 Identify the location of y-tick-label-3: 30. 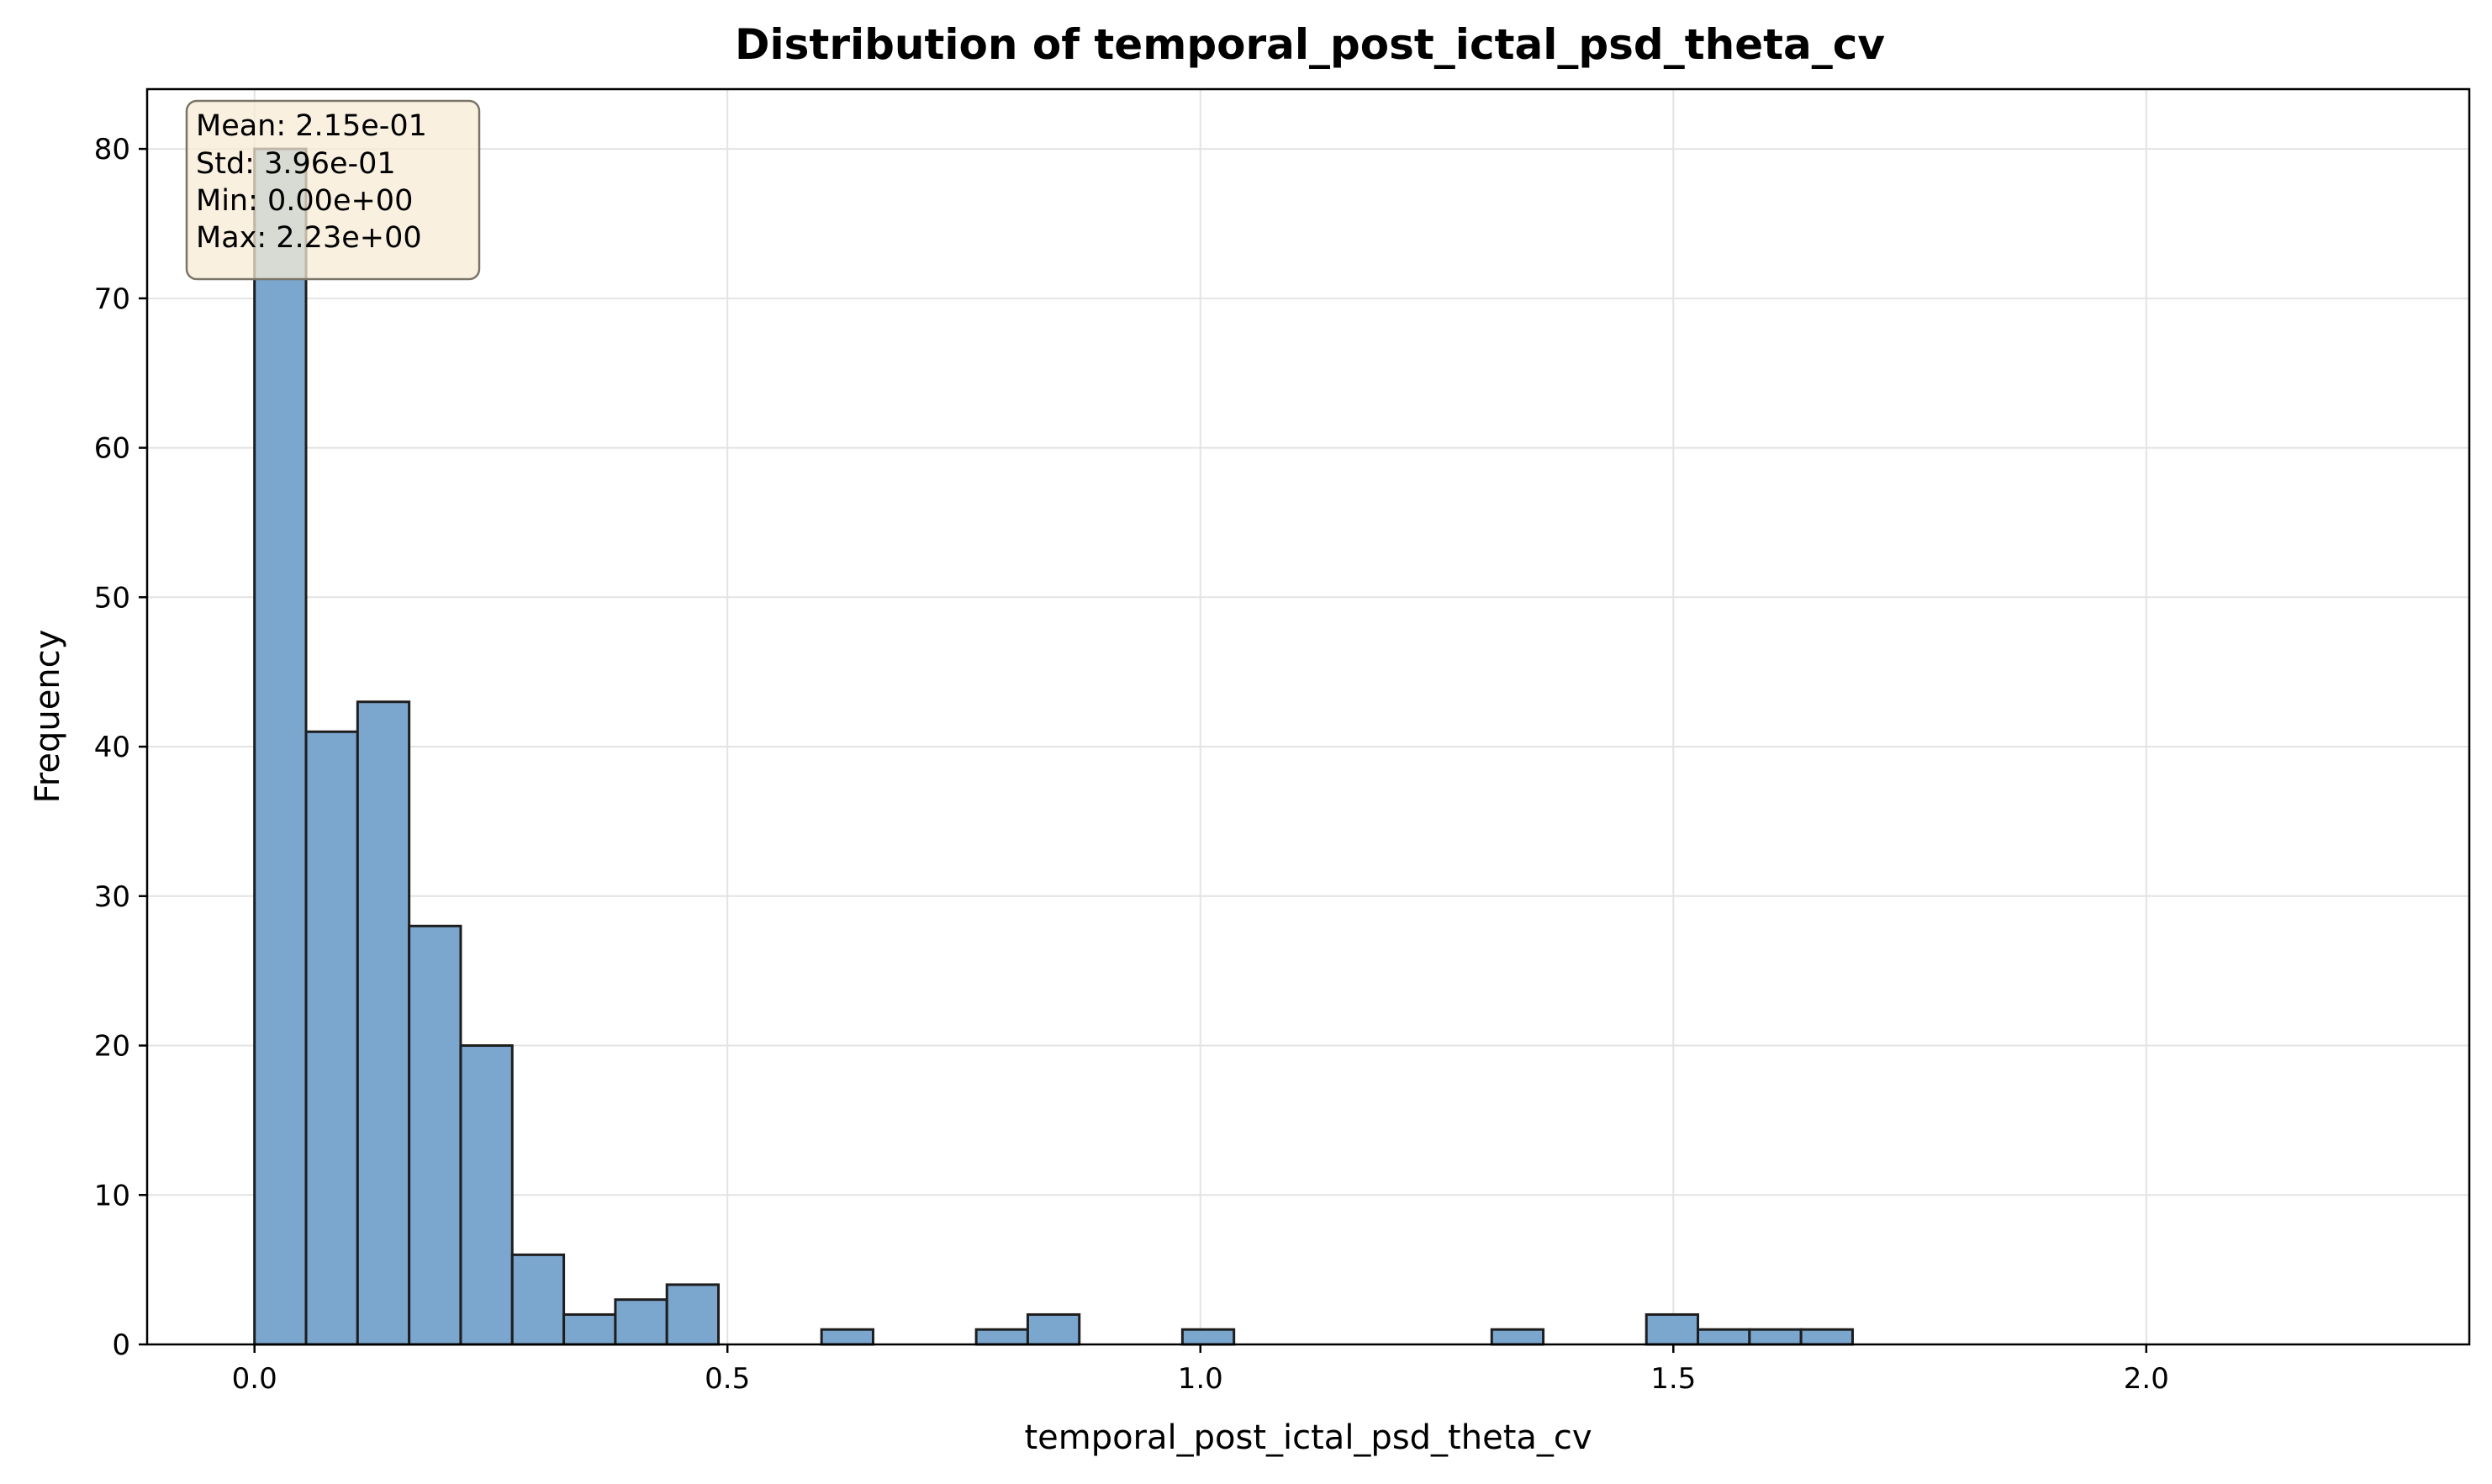
(112, 897).